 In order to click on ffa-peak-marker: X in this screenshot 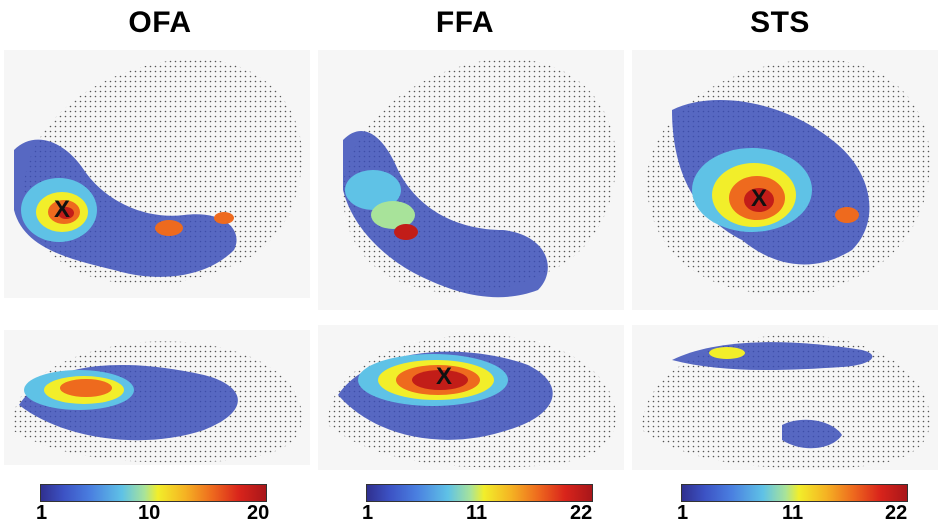, I will do `click(444, 377)`.